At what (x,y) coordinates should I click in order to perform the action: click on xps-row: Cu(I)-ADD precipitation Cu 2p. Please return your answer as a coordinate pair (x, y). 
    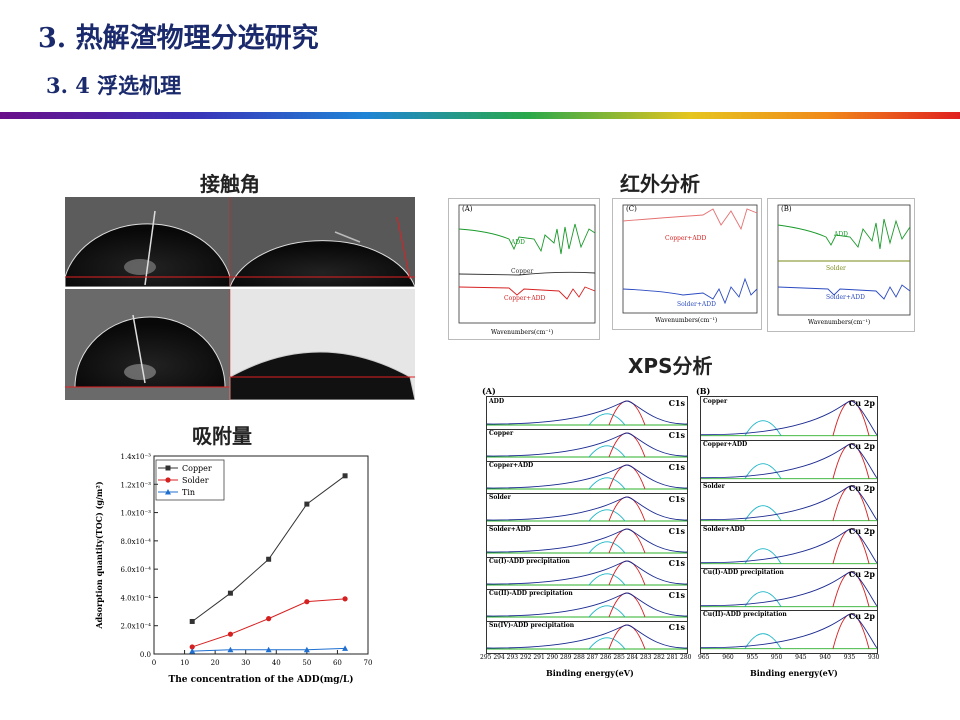
    Looking at the image, I should click on (789, 590).